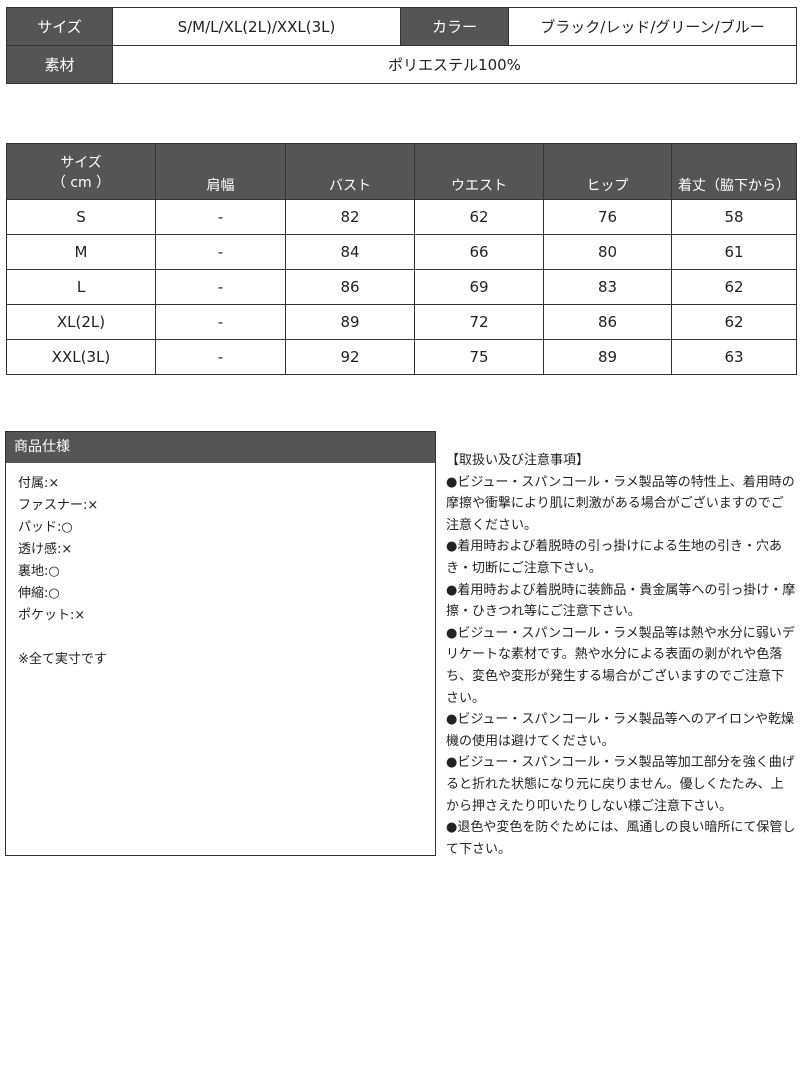  Describe the element at coordinates (479, 287) in the screenshot. I see `table-cell: 69` at that location.